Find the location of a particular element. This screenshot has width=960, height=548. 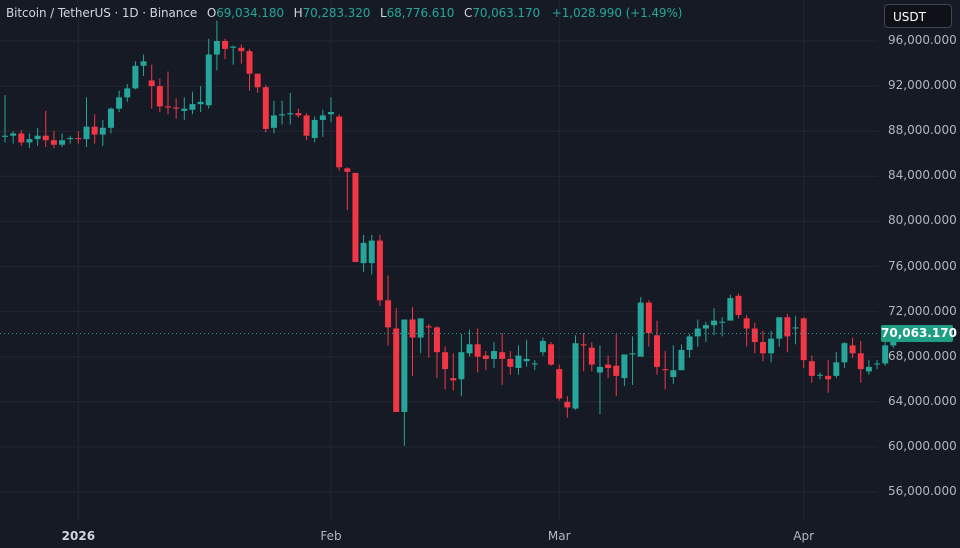

price-axis-label: 56,000.000 is located at coordinates (922, 491).